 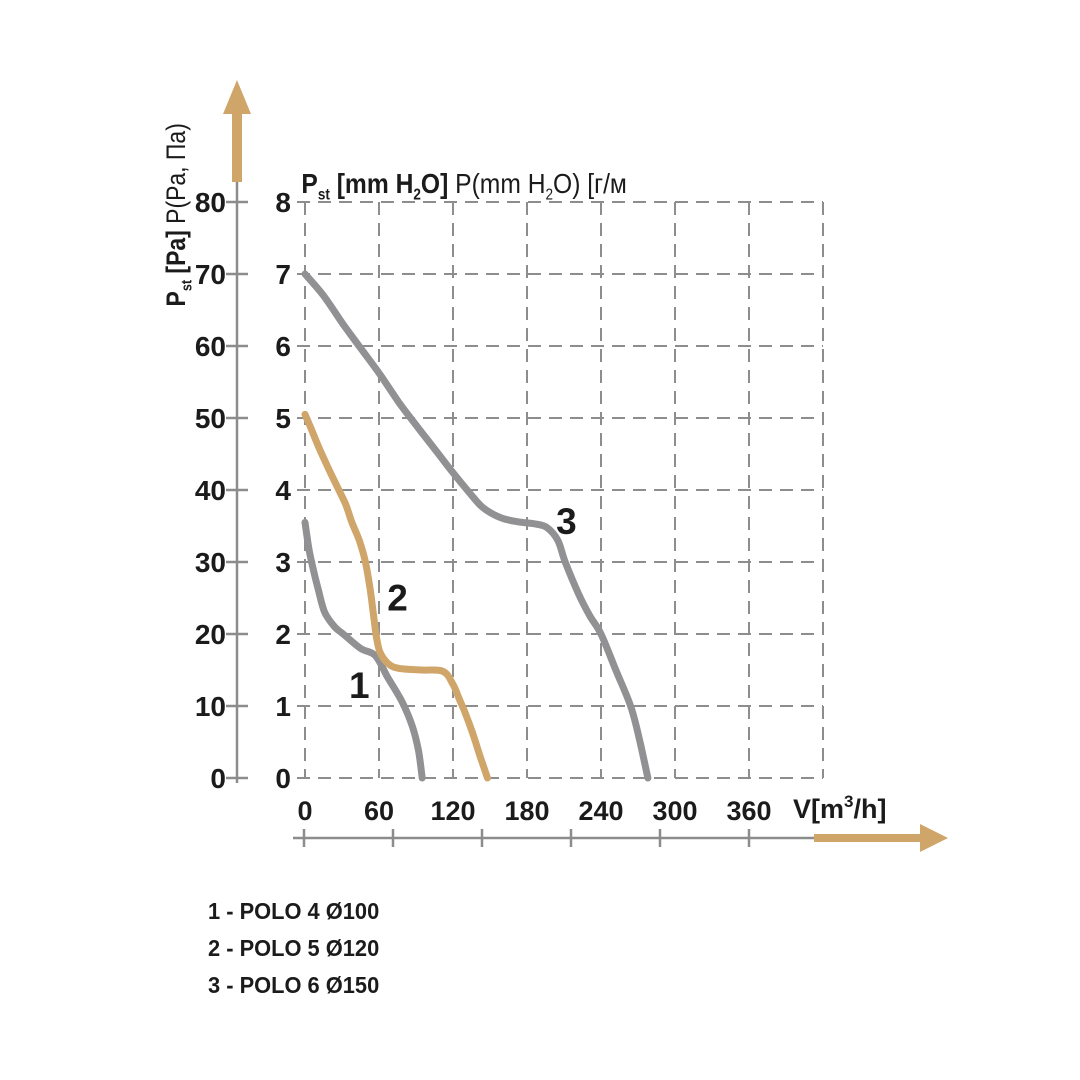 What do you see at coordinates (210, 346) in the screenshot?
I see `pa-tick-label: 60` at bounding box center [210, 346].